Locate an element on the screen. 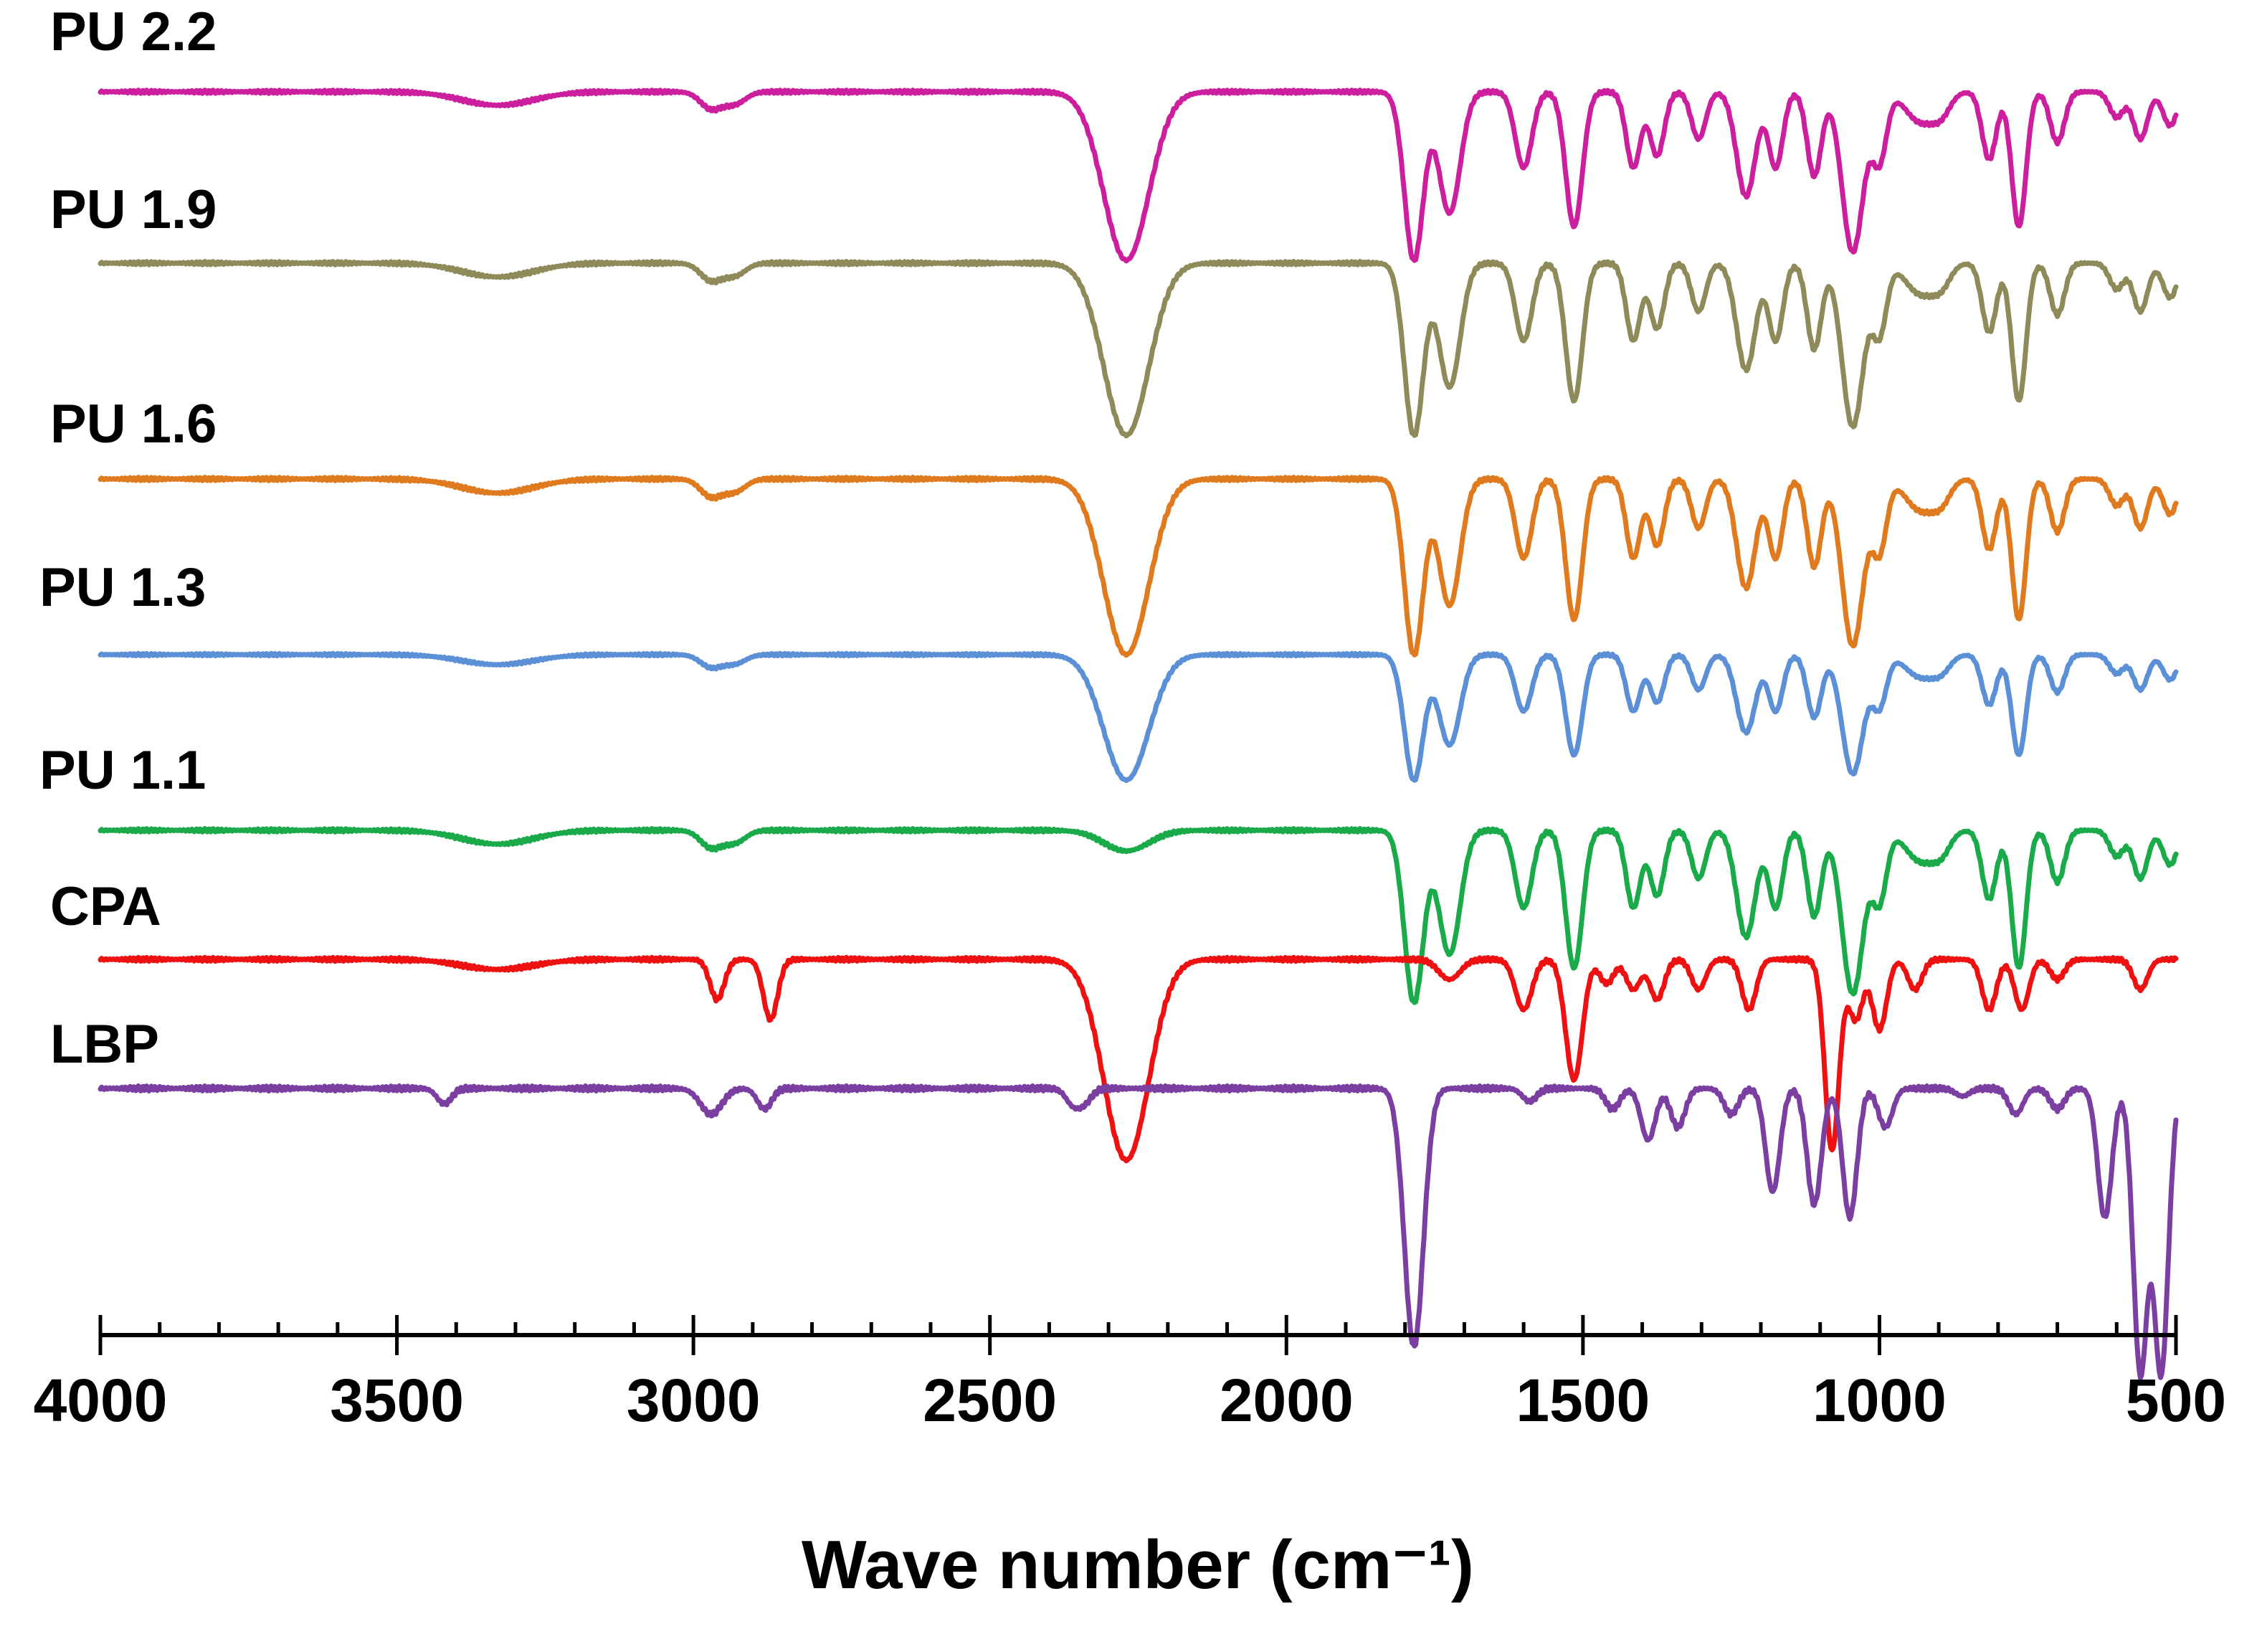  x-axis-title: Wave number (cm⁻¹) is located at coordinates (1138, 1565).